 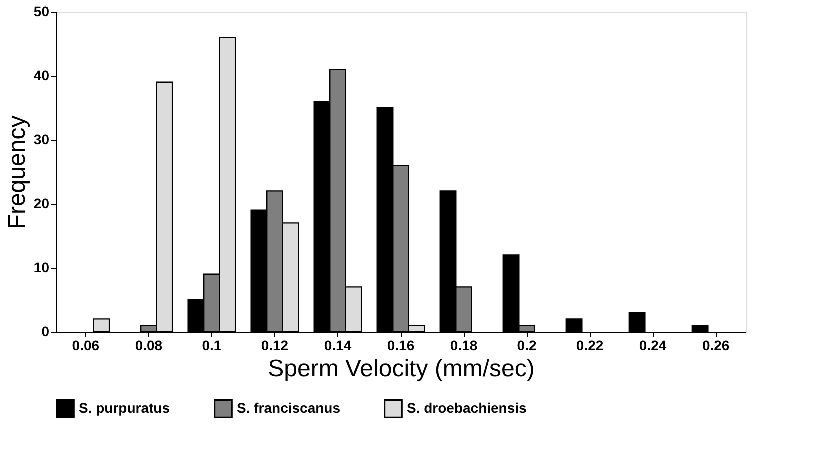 What do you see at coordinates (17, 173) in the screenshot?
I see `y-axis-title: Frequency` at bounding box center [17, 173].